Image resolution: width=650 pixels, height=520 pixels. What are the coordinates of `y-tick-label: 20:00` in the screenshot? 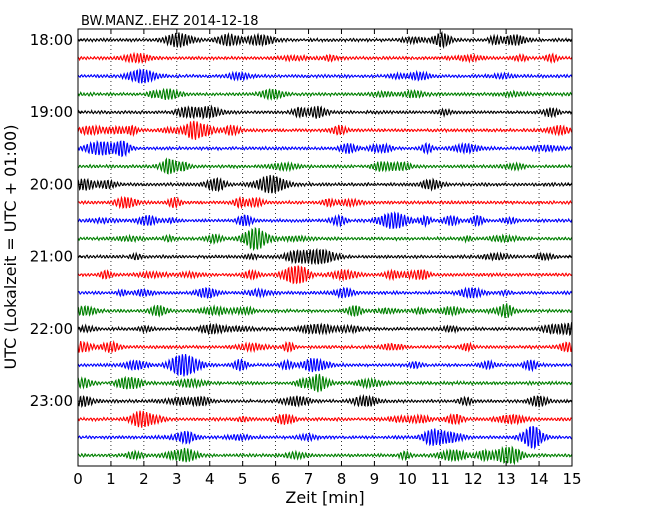 It's located at (51, 184).